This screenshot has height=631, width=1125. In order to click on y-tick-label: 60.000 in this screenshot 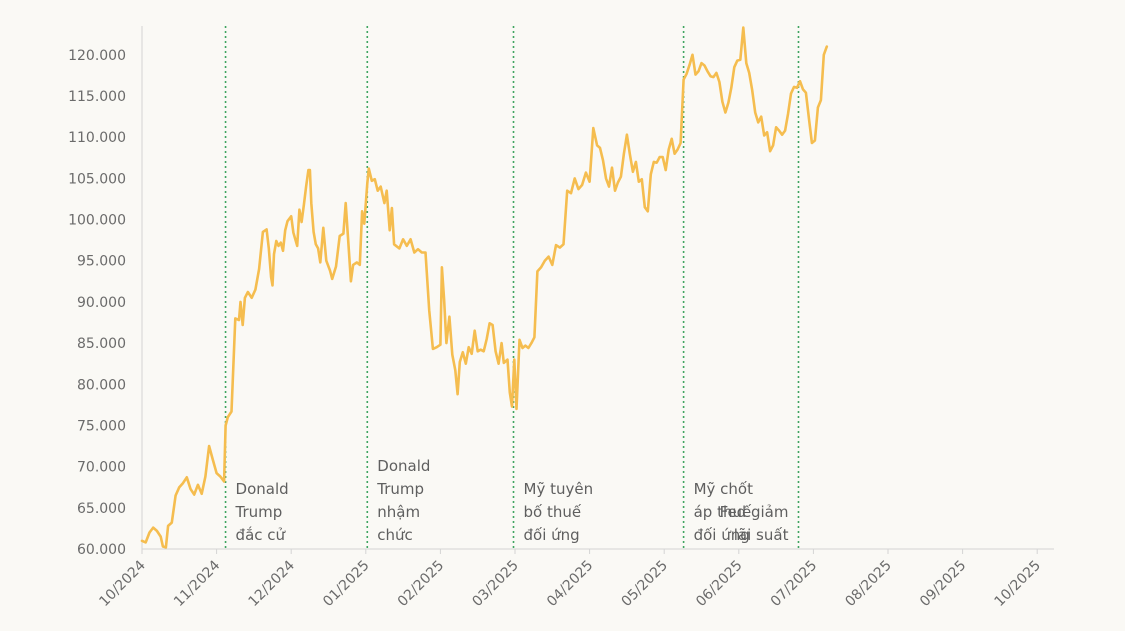, I will do `click(101, 550)`.